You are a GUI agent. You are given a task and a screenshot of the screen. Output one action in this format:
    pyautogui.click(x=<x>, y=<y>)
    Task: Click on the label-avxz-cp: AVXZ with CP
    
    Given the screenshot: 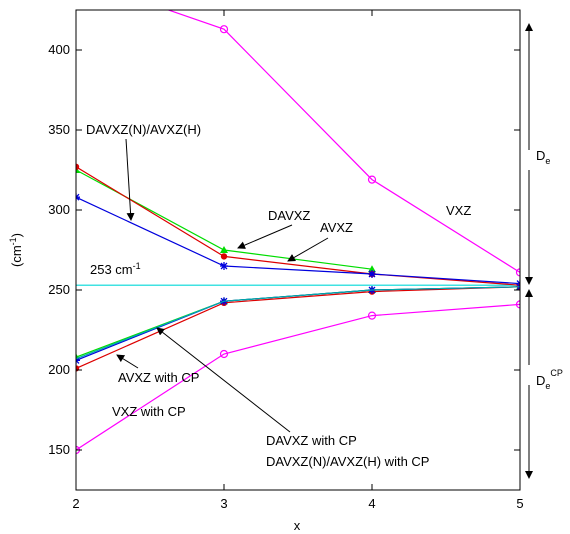 What is the action you would take?
    pyautogui.click(x=158, y=377)
    